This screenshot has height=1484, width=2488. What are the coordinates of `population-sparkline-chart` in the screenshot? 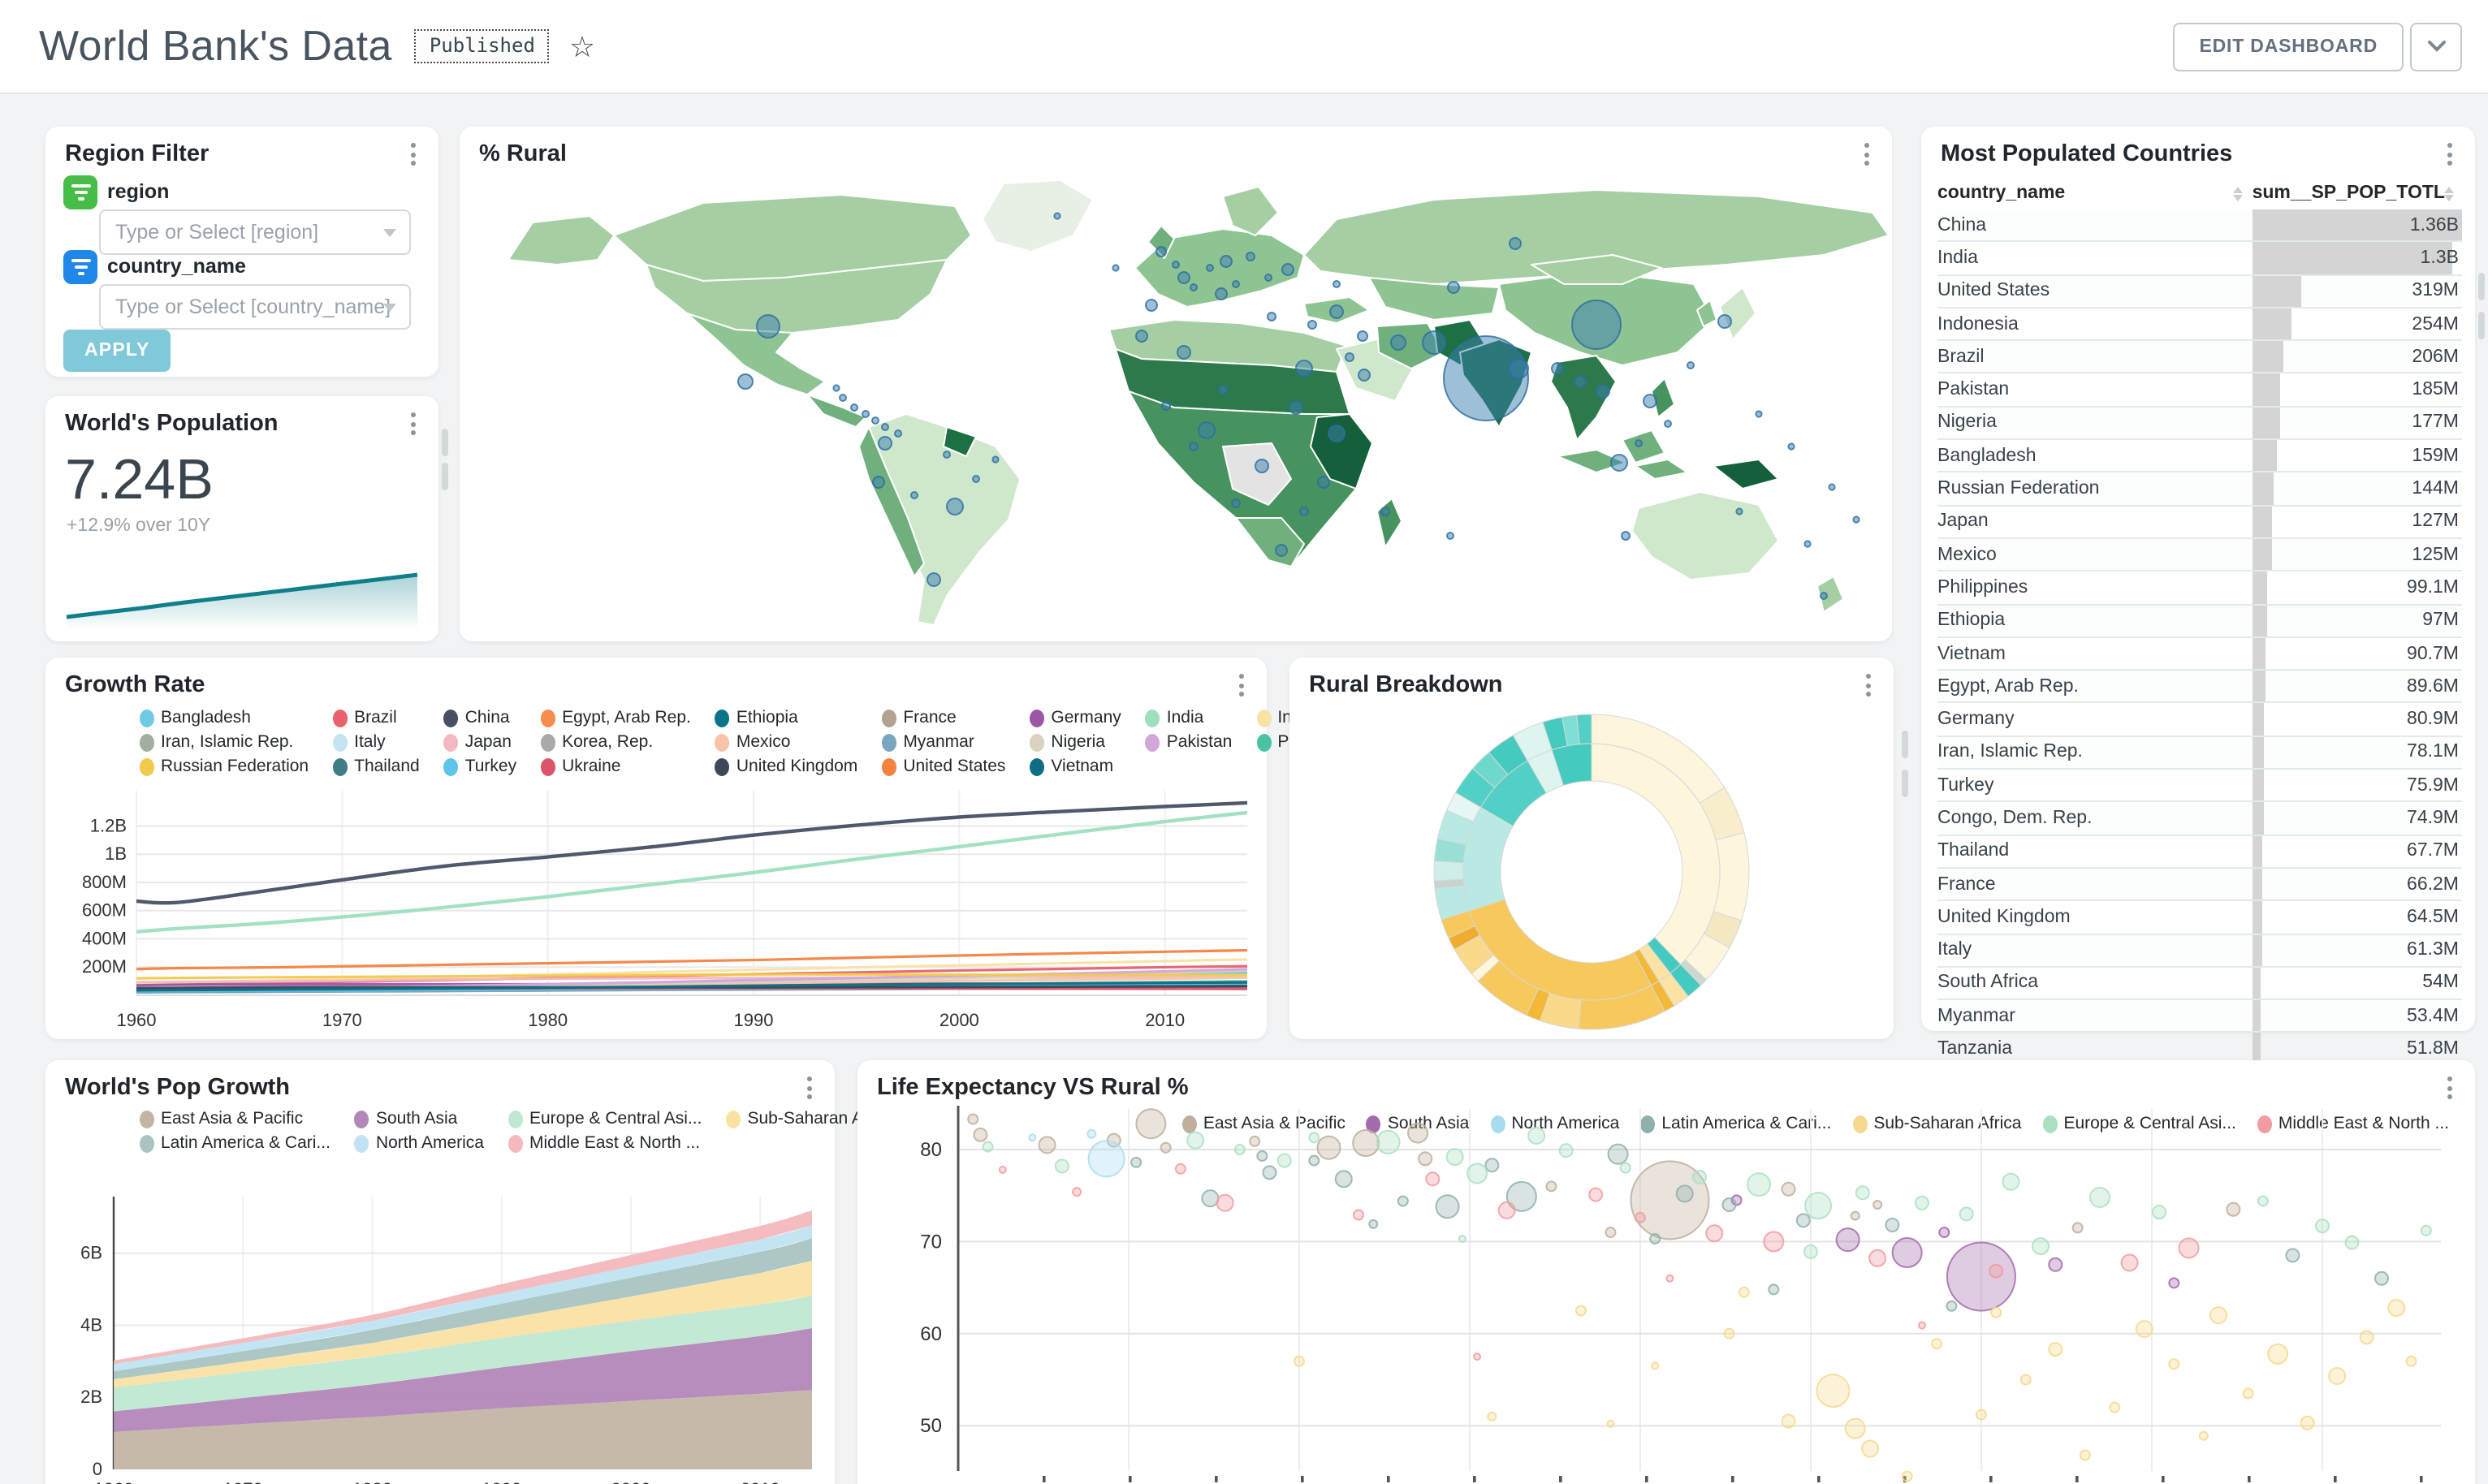 It's located at (242, 592).